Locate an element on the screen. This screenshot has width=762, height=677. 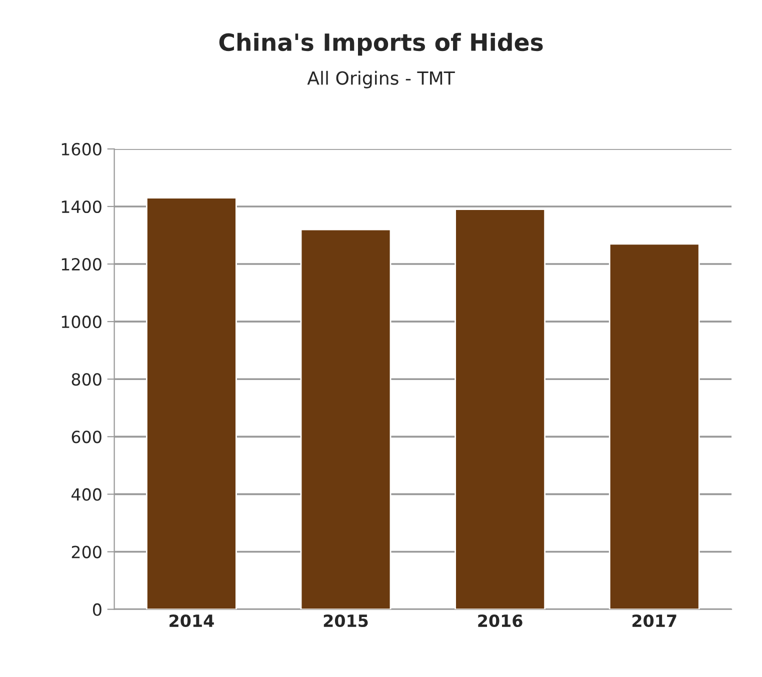
y-tick-label: 1200 is located at coordinates (82, 264).